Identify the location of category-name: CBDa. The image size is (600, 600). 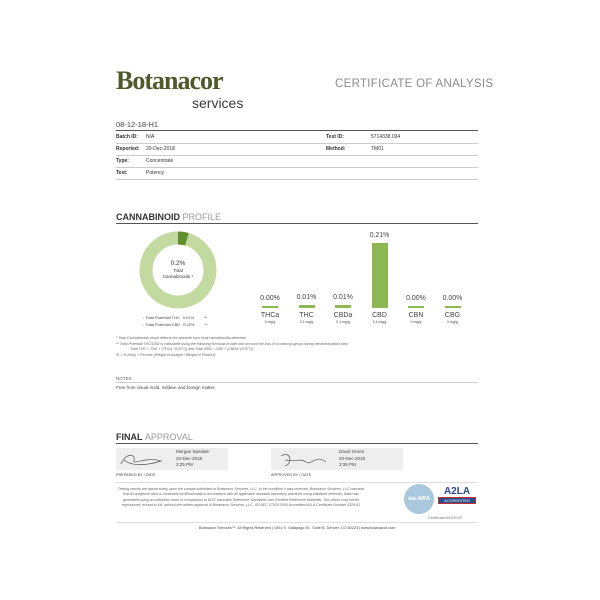
(343, 315).